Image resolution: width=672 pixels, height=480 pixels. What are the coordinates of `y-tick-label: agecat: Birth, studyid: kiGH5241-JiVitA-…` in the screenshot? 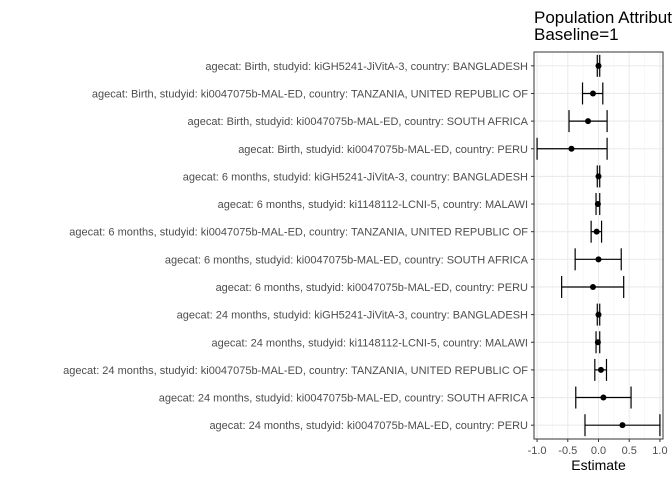 It's located at (366, 67).